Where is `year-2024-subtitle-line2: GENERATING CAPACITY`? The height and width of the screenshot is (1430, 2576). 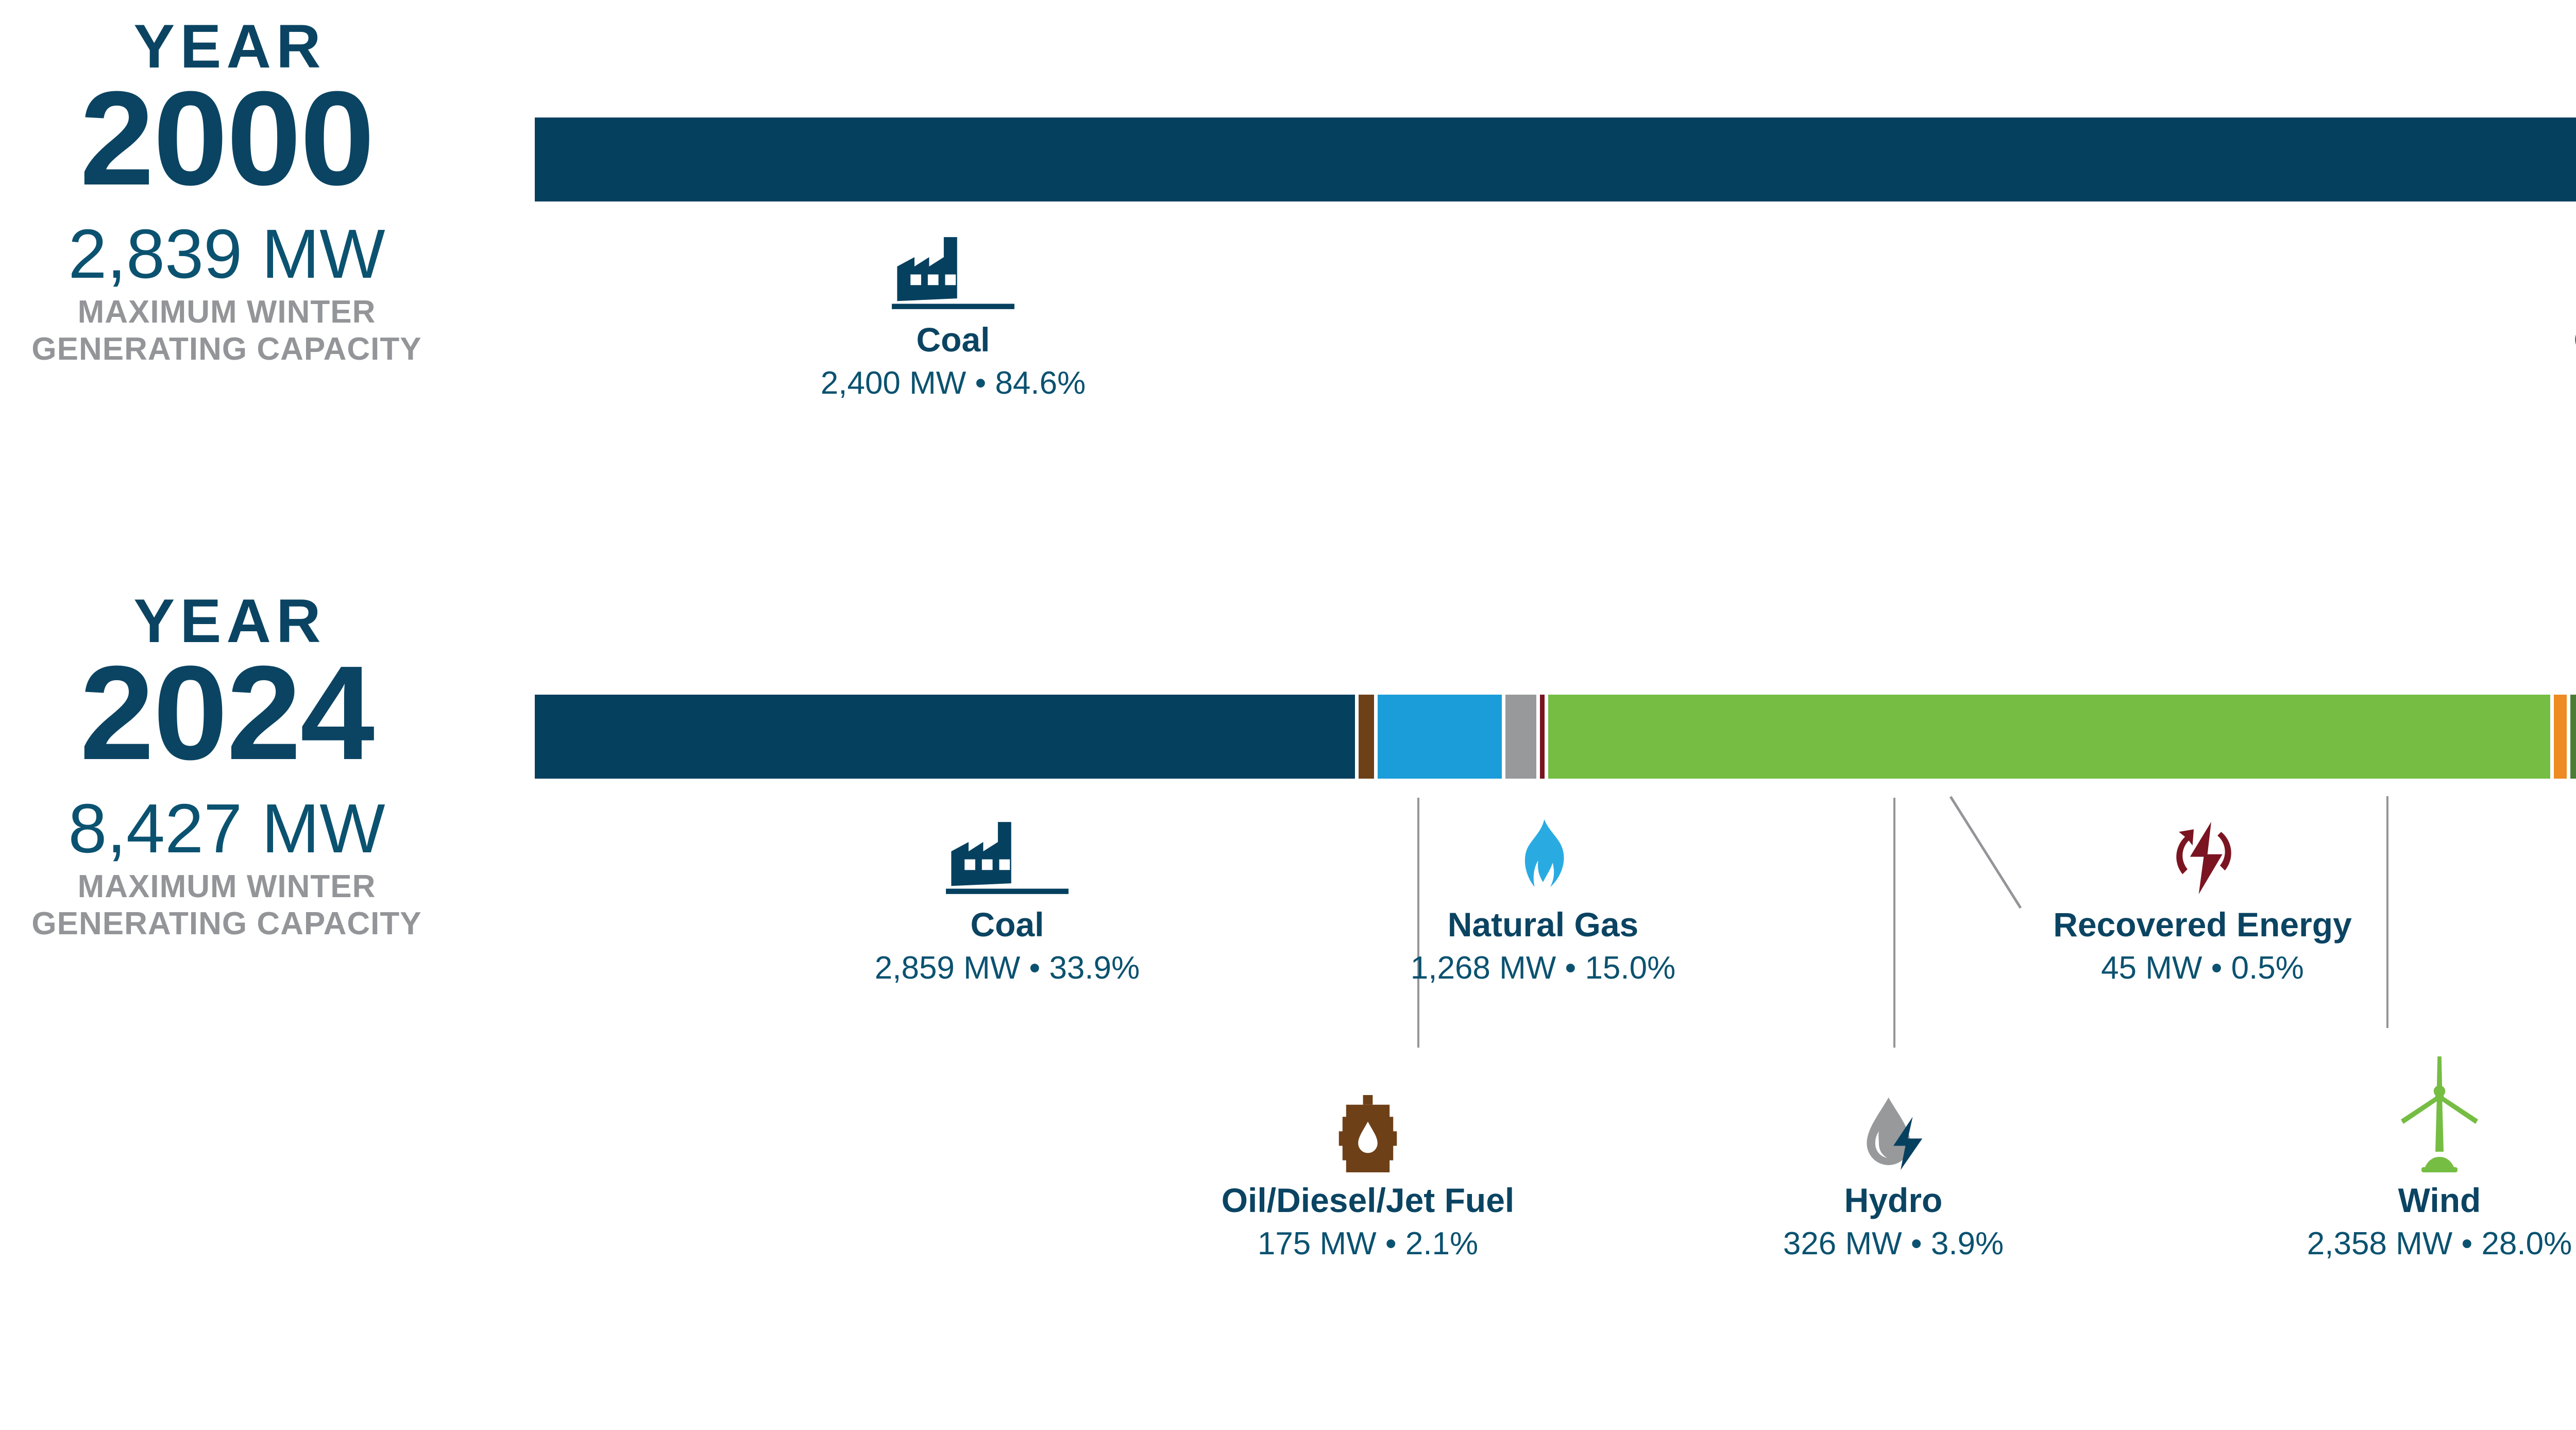 year-2024-subtitle-line2: GENERATING CAPACITY is located at coordinates (226, 923).